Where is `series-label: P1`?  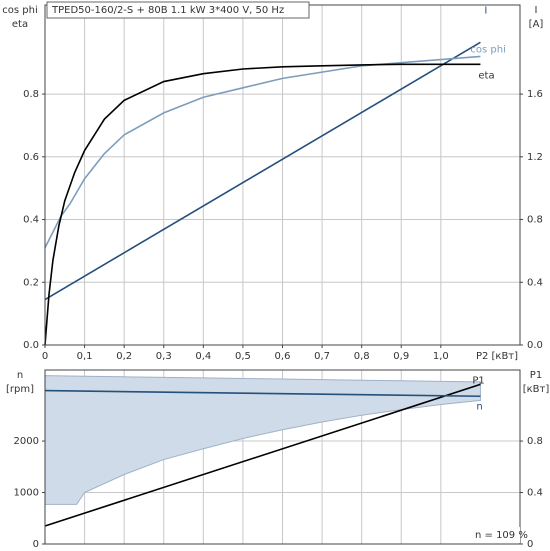
series-label: P1 is located at coordinates (478, 380).